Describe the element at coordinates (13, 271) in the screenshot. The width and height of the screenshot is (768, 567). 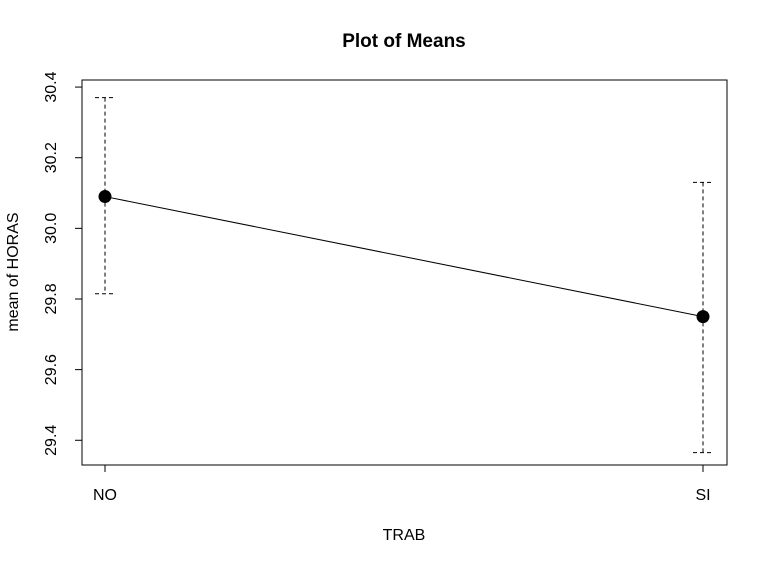
I see `y-axis-label: mean of HORAS` at that location.